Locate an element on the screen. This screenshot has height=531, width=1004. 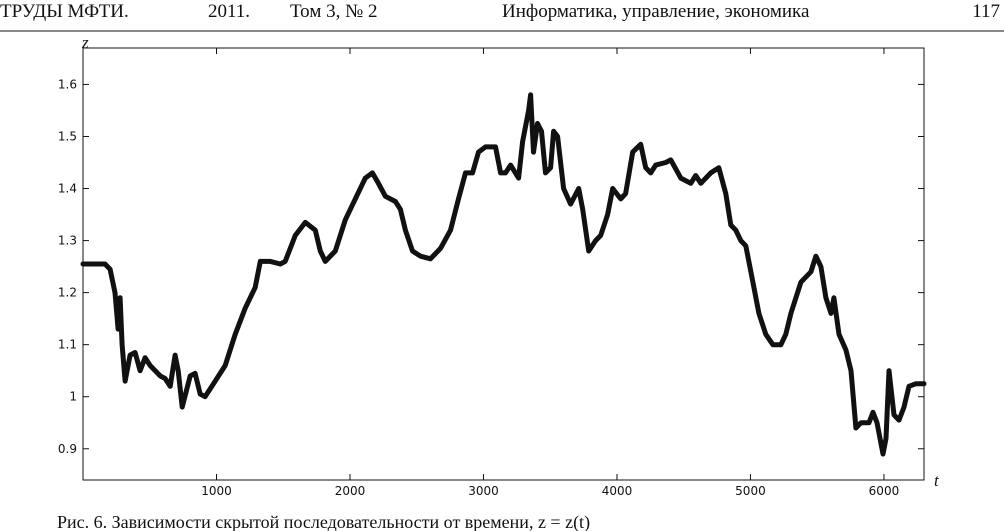
x-axis-label: t is located at coordinates (937, 480).